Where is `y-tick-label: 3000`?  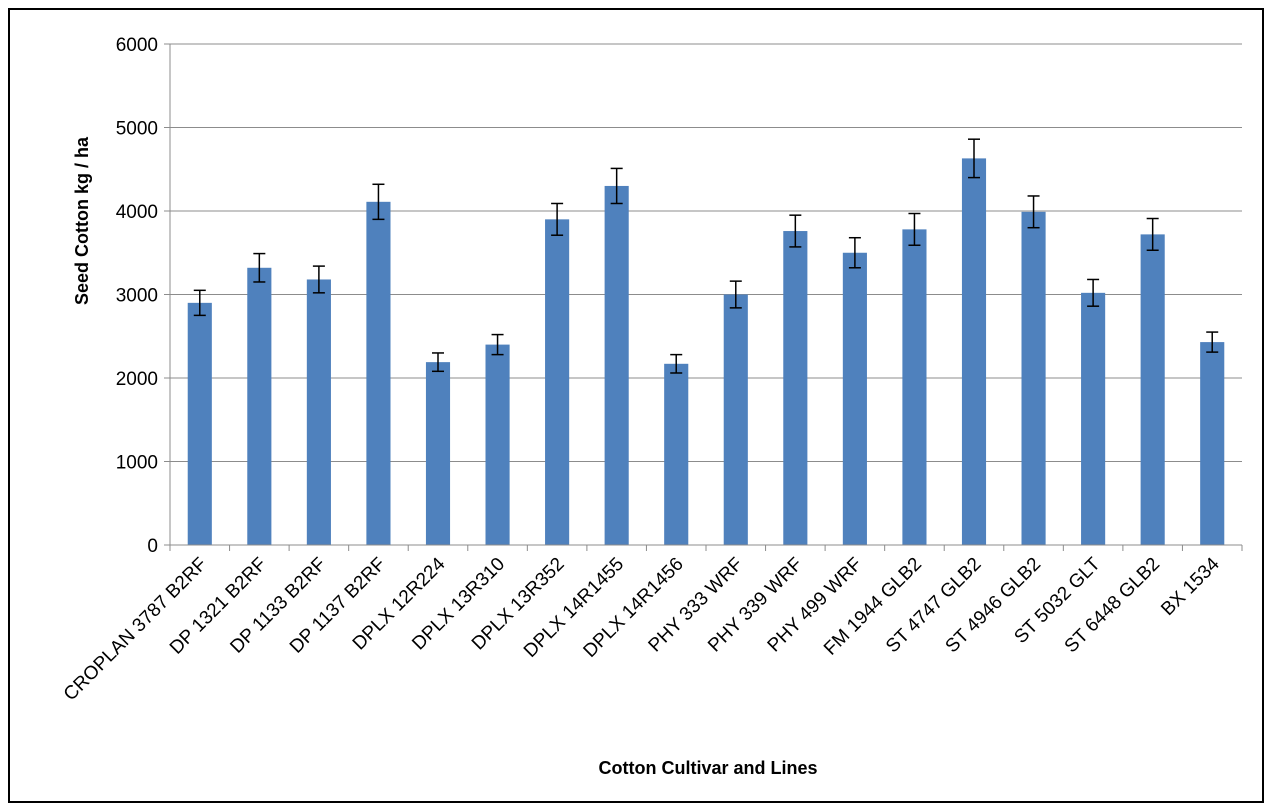
y-tick-label: 3000 is located at coordinates (137, 296).